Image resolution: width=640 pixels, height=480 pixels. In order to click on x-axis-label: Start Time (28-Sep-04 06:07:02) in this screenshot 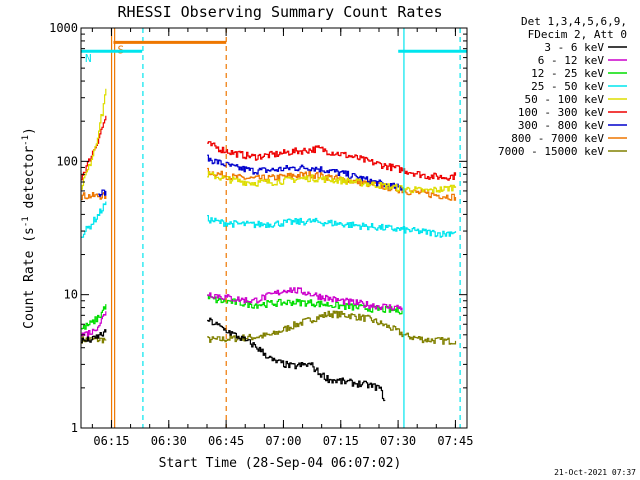, I will do `click(280, 463)`.